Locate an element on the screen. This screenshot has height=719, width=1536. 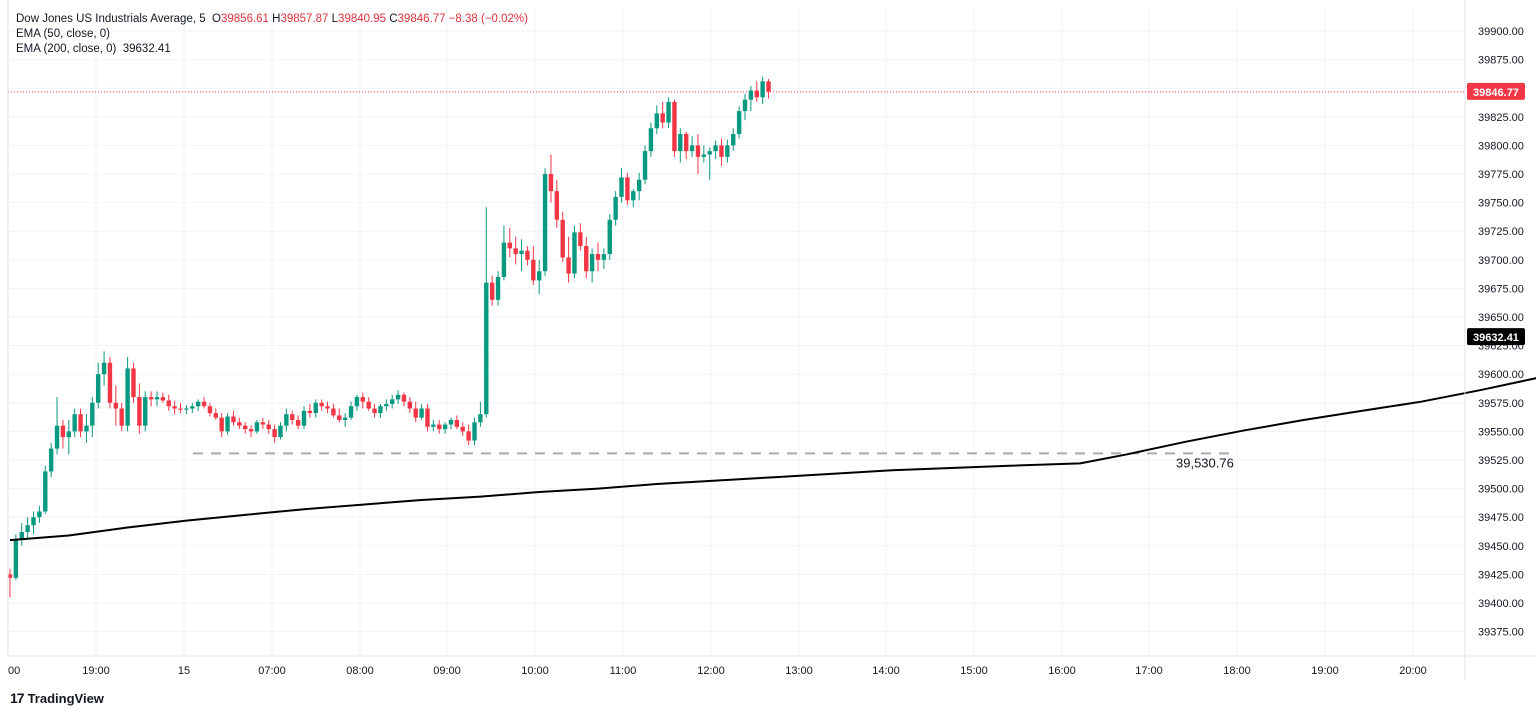
ema200-badge-text: 39632.41 is located at coordinates (1496, 338).